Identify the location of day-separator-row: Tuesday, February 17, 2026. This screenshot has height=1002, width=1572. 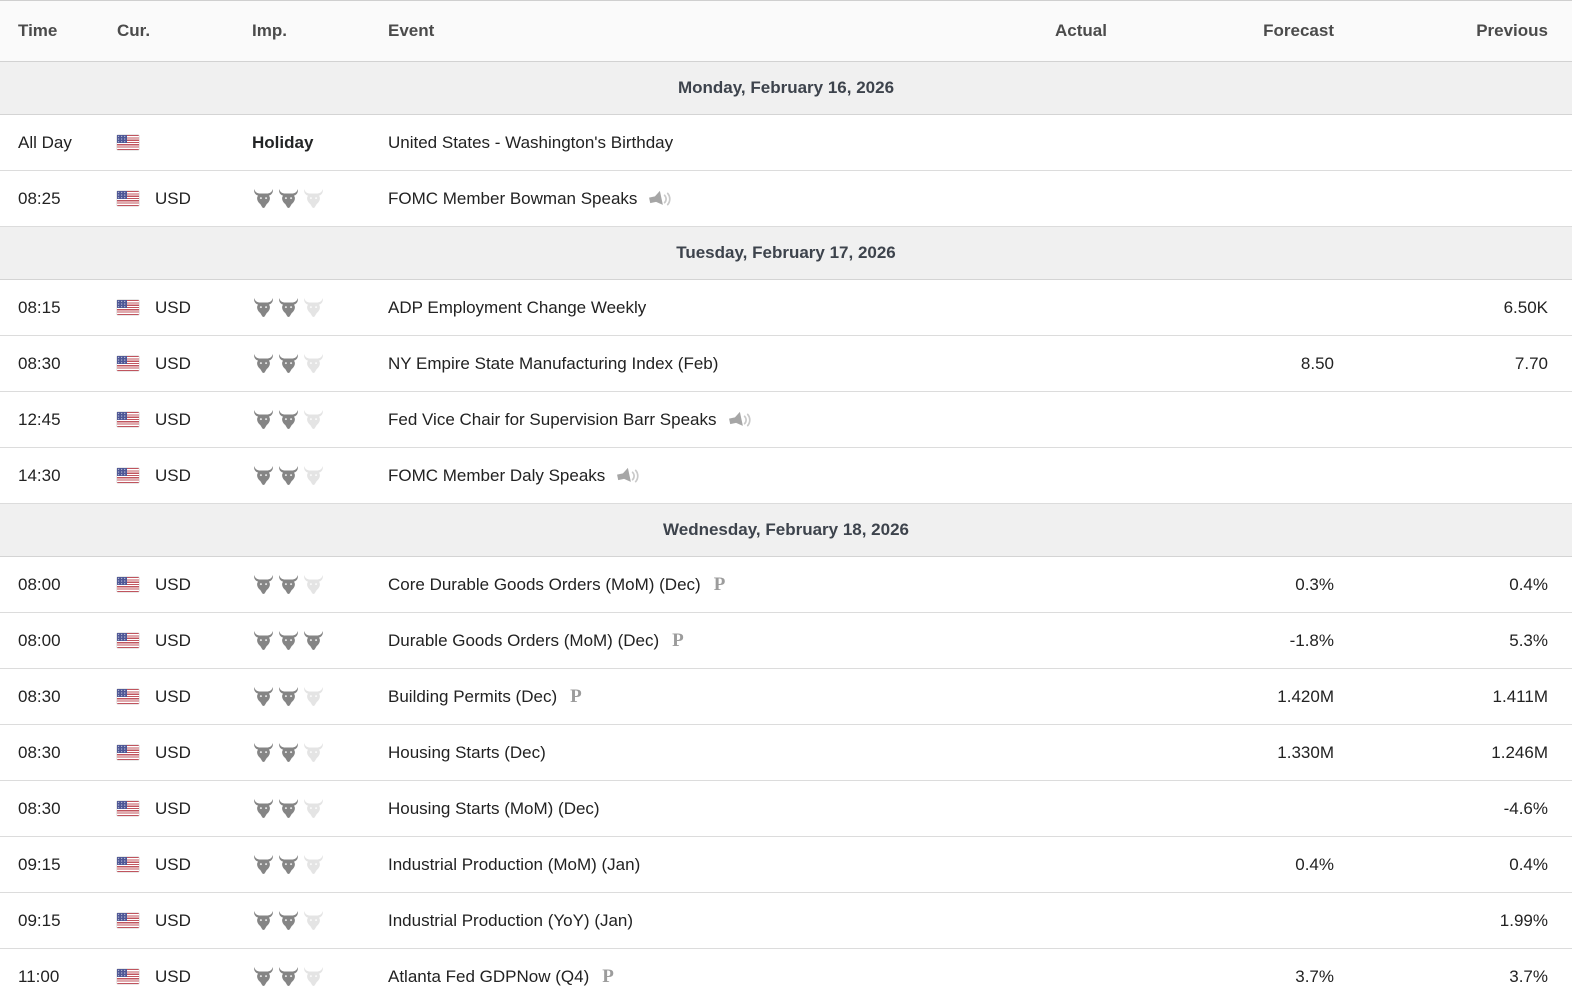
(786, 253).